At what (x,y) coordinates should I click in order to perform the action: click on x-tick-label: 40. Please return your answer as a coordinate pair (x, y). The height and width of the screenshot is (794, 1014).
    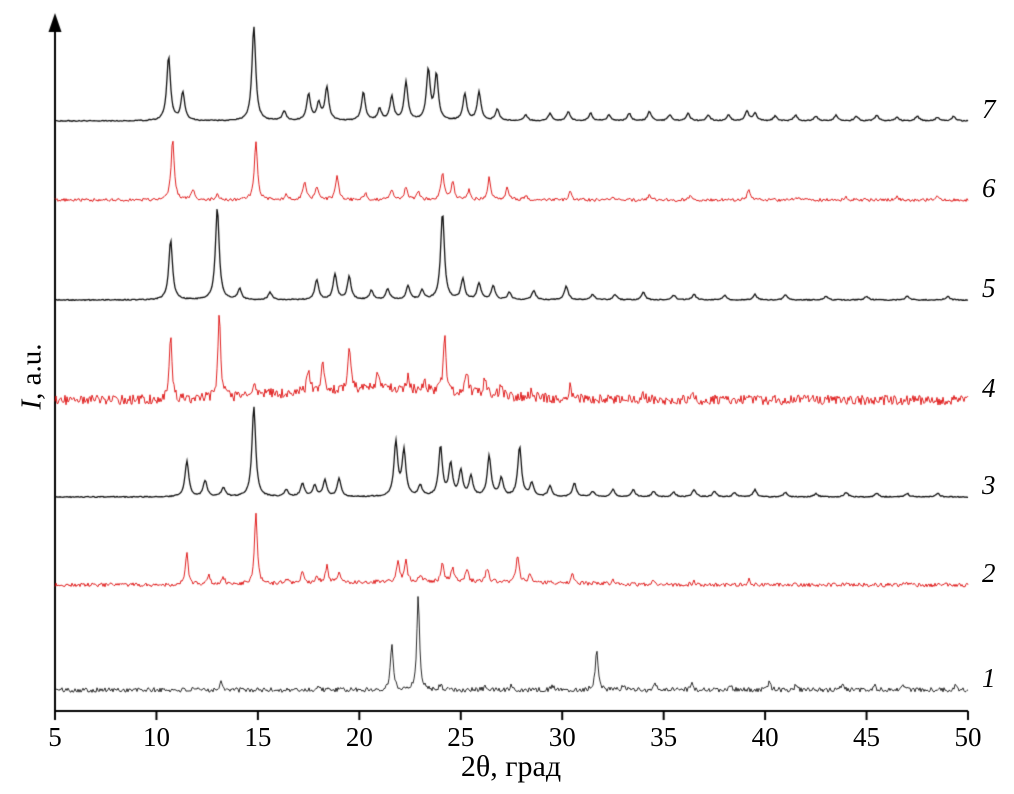
    Looking at the image, I should click on (765, 737).